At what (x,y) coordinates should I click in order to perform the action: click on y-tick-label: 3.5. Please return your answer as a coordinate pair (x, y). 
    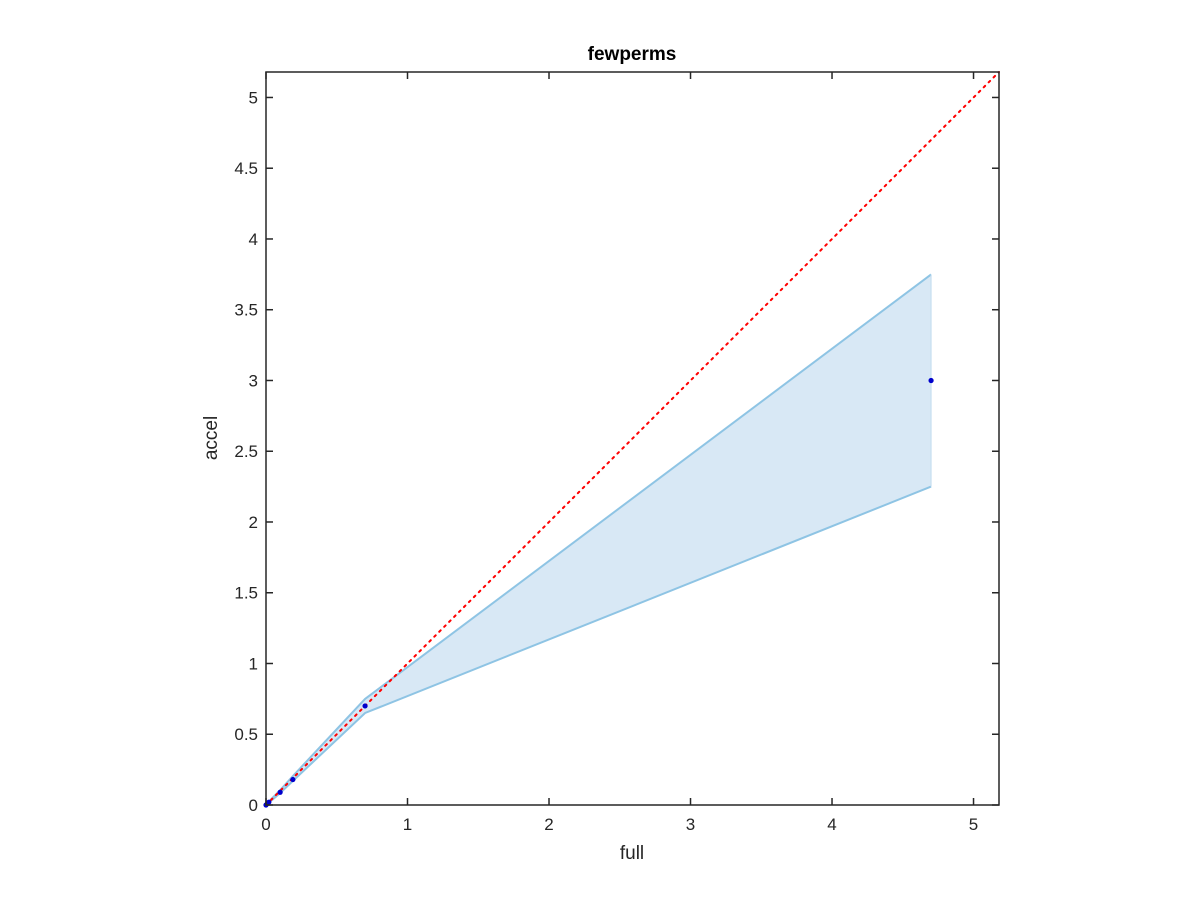
    Looking at the image, I should click on (246, 310).